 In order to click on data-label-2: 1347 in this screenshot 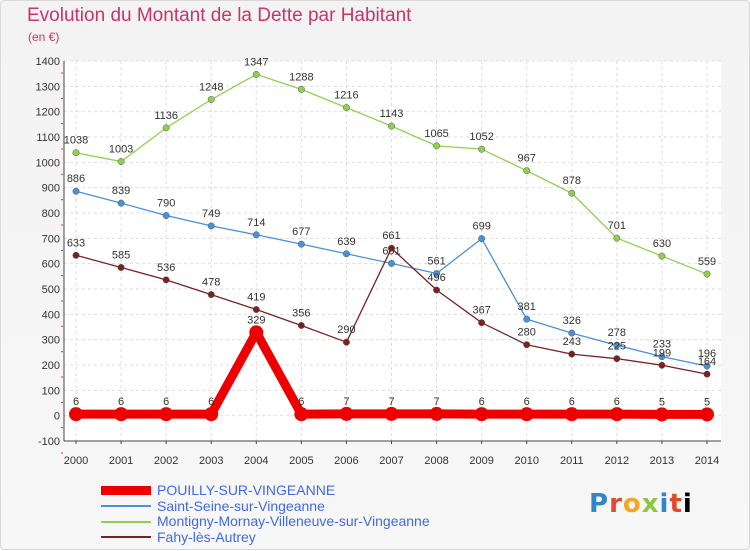, I will do `click(256, 62)`.